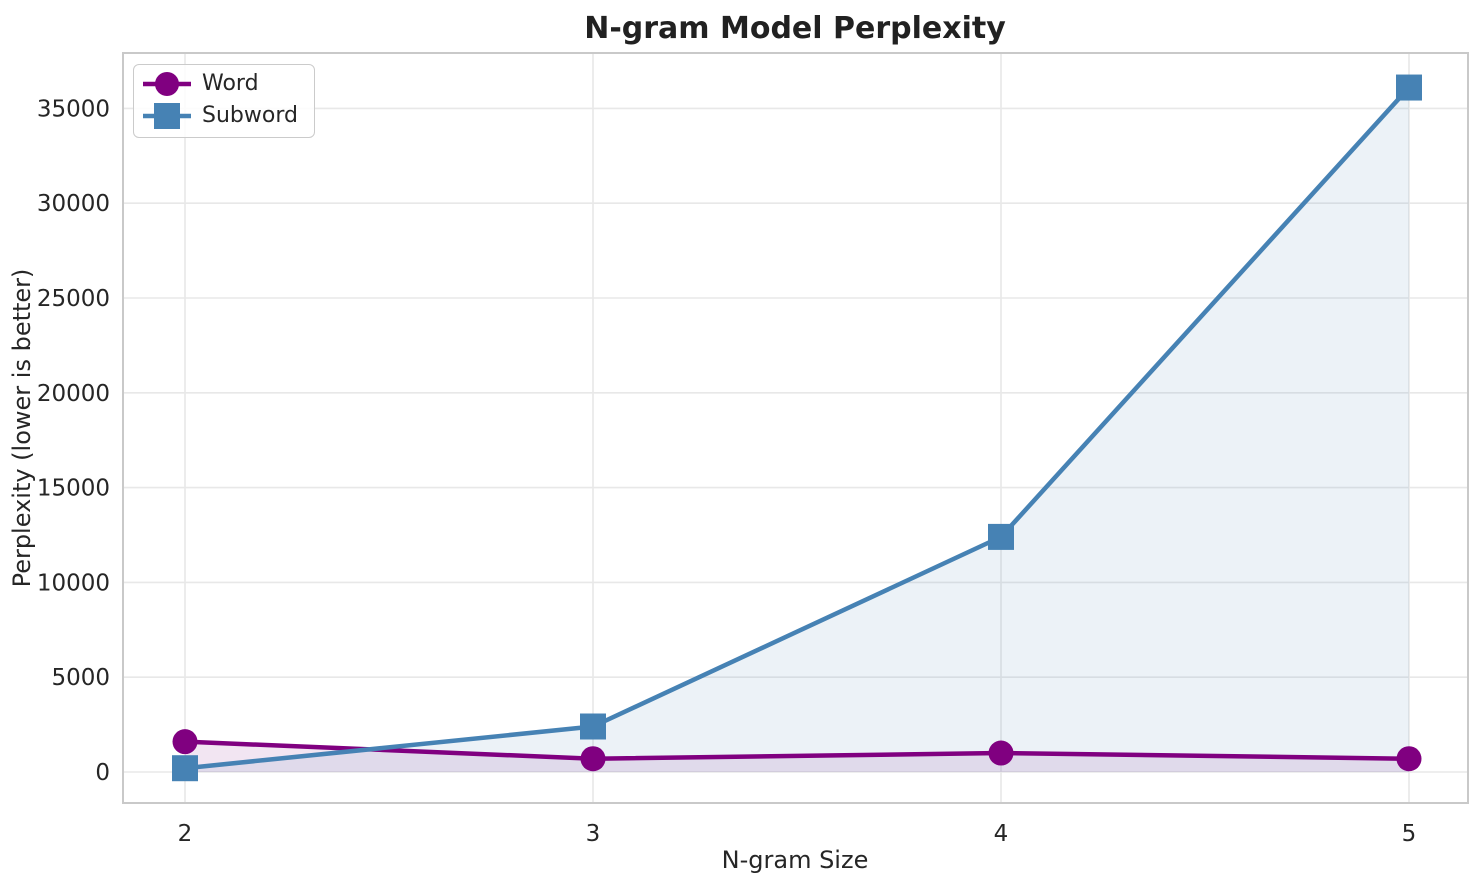 Image resolution: width=1484 pixels, height=885 pixels. I want to click on data-point-subword-n5, so click(1409, 87).